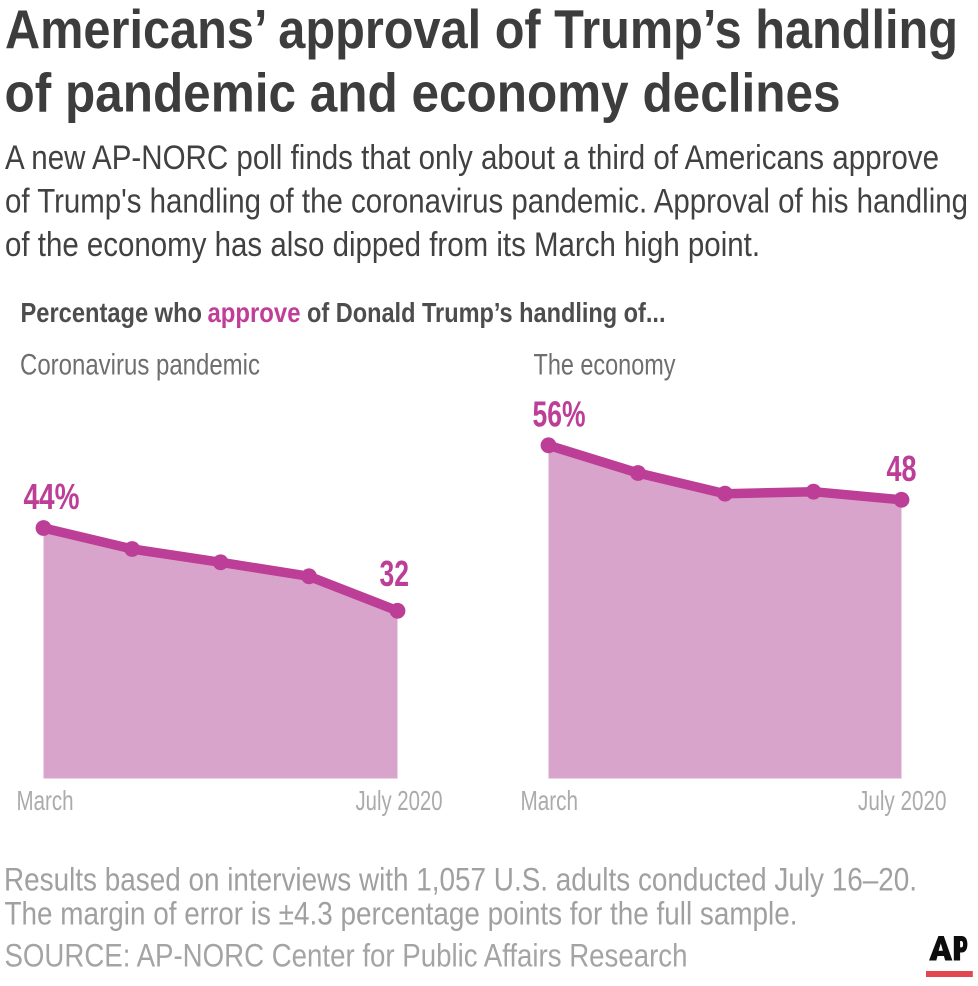  I want to click on svg-text: of Donald Trump’s handling of., so click(486, 312).